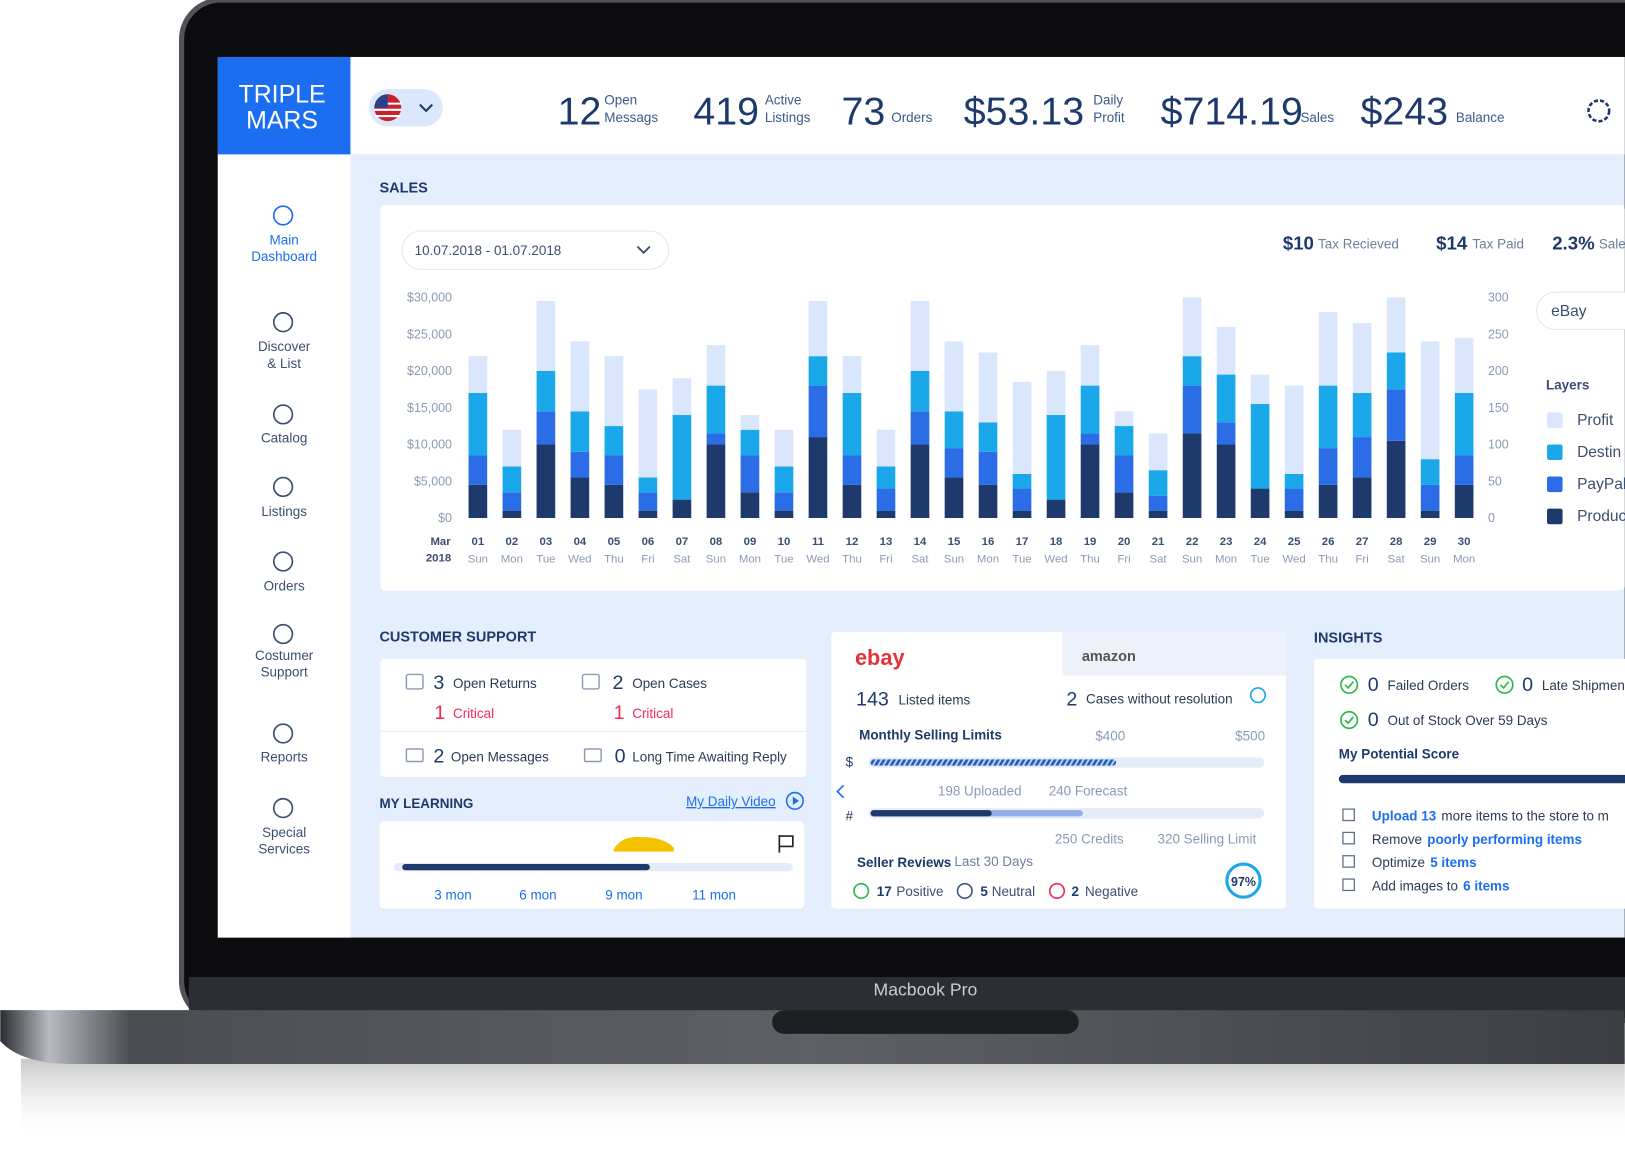 The height and width of the screenshot is (1151, 1625). Describe the element at coordinates (1601, 484) in the screenshot. I see `legend-label: PayPal` at that location.